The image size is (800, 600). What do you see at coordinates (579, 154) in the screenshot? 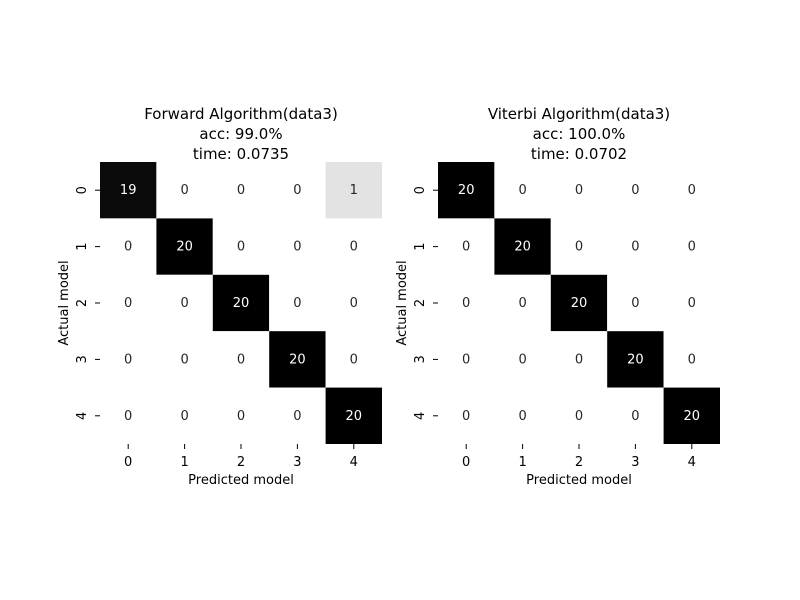
I see `chart-title-line: time: 0.0702` at bounding box center [579, 154].